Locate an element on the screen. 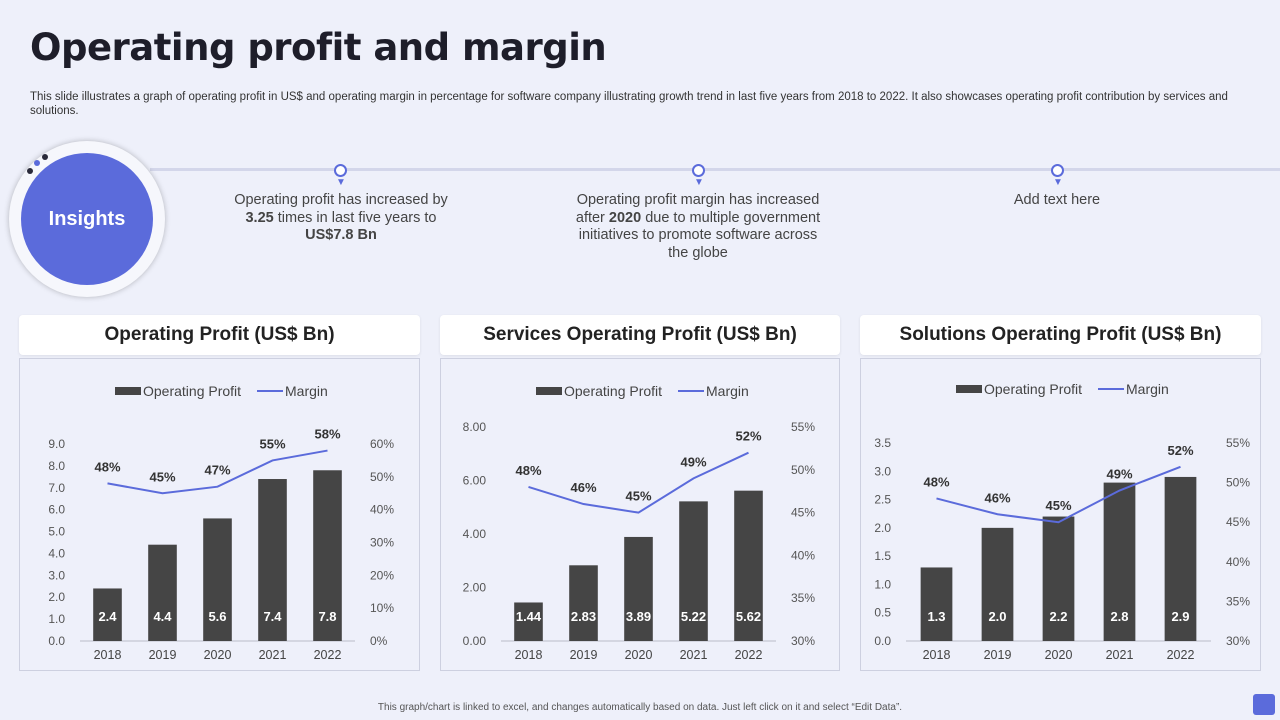 This screenshot has height=720, width=1280. bar-value-label: 4.4 is located at coordinates (162, 616).